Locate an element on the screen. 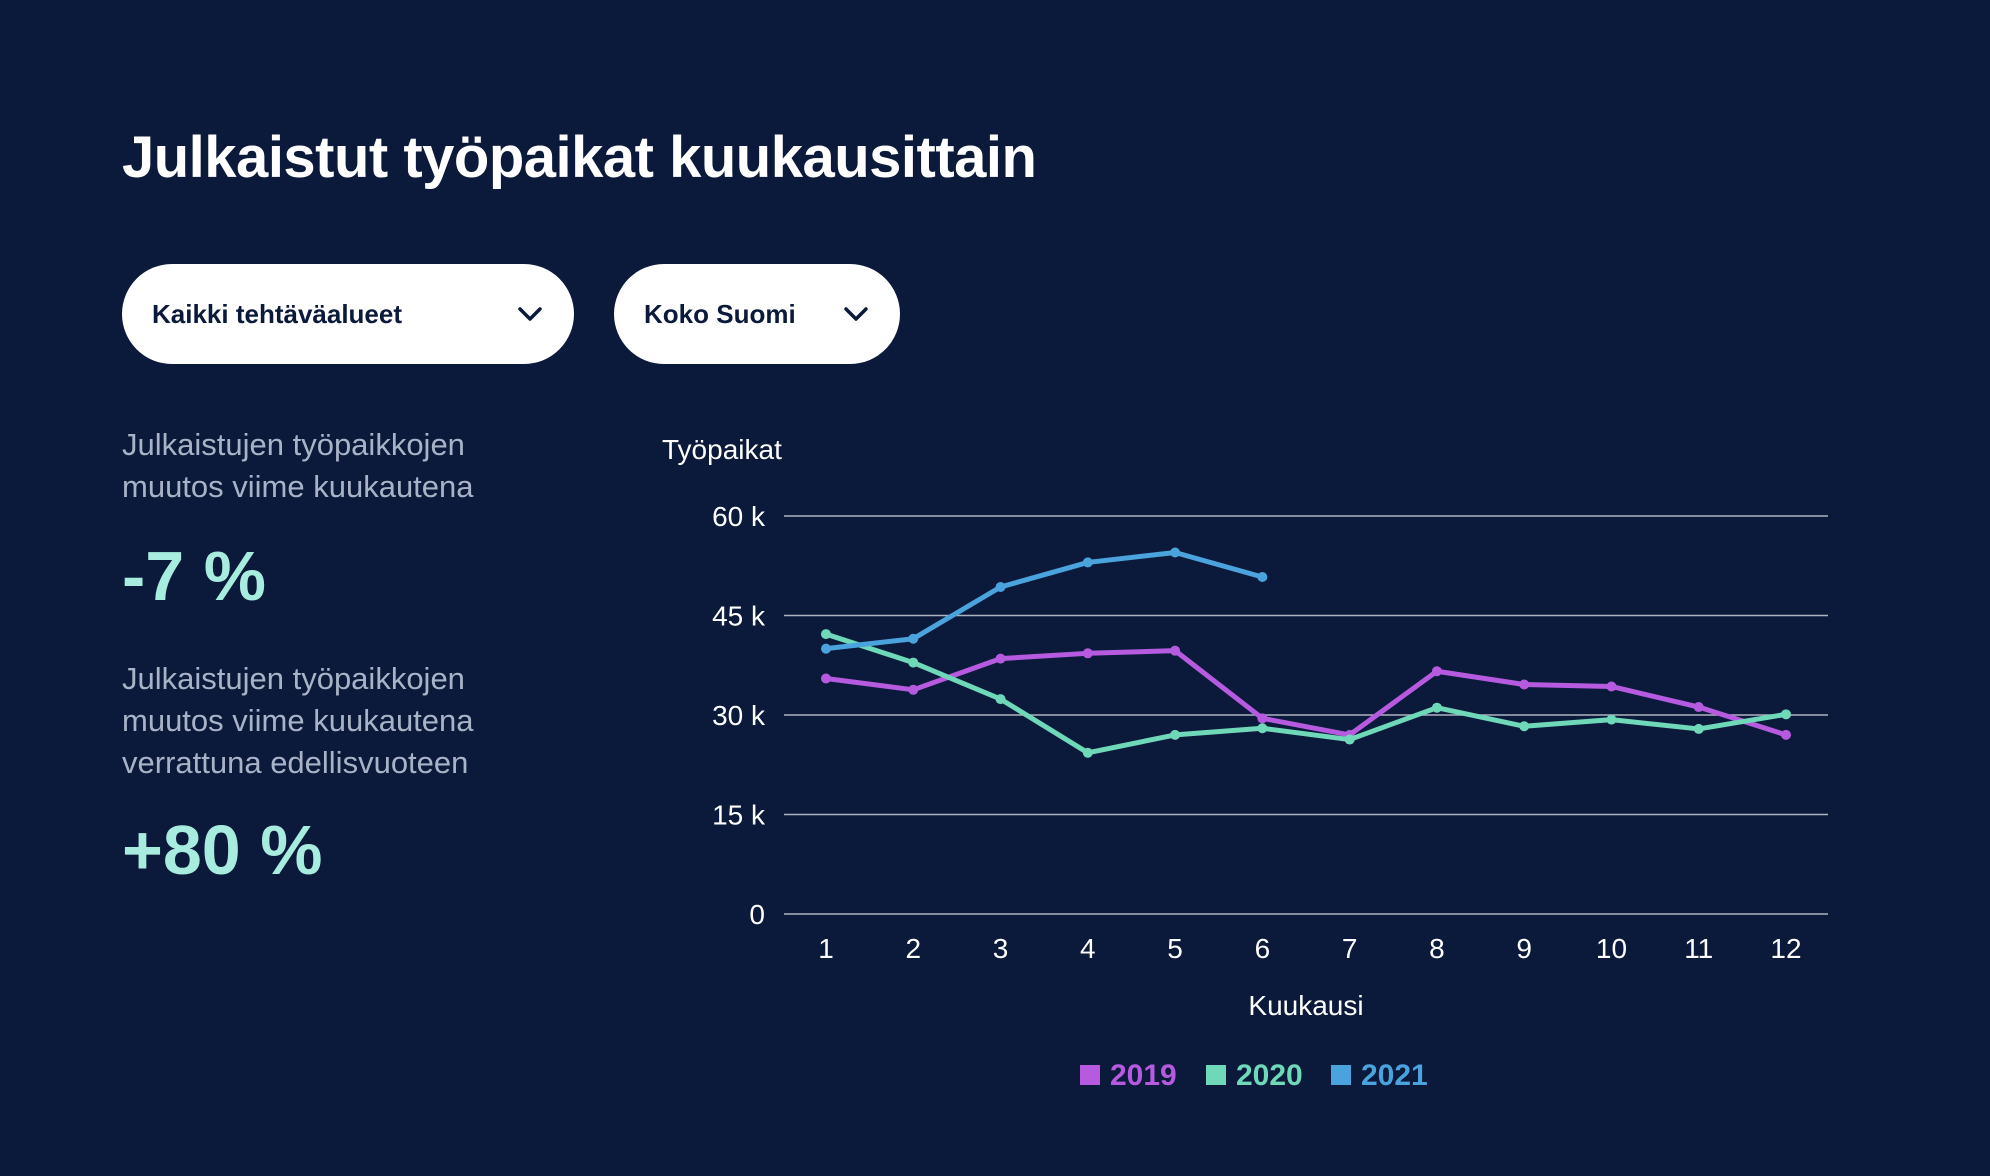 Image resolution: width=1990 pixels, height=1176 pixels. task-area-dropdown: Kaikki tehtäväalueet is located at coordinates (348, 314).